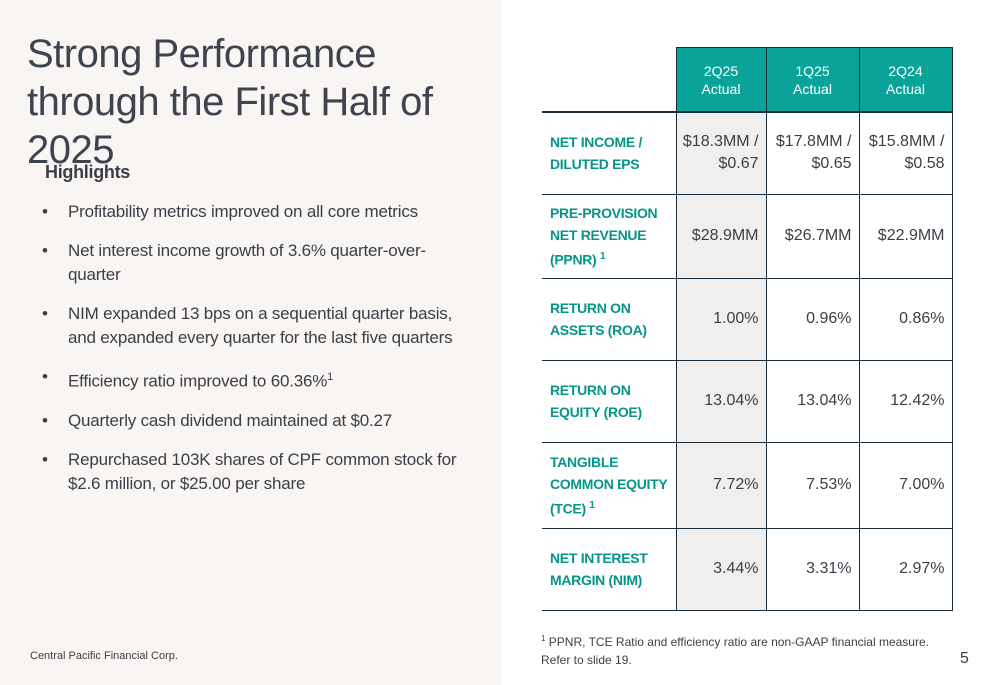  I want to click on metric-label-line: COMMON EQUITY, so click(609, 483).